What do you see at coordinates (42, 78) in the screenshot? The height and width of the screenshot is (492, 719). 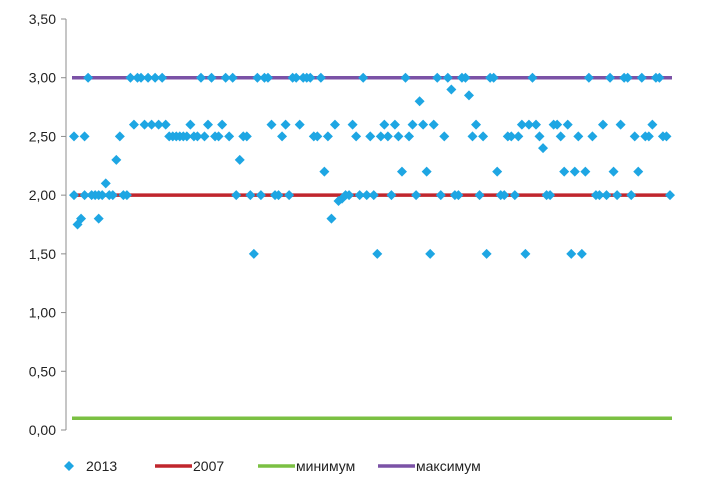 I see `y-tick-label: 3,00` at bounding box center [42, 78].